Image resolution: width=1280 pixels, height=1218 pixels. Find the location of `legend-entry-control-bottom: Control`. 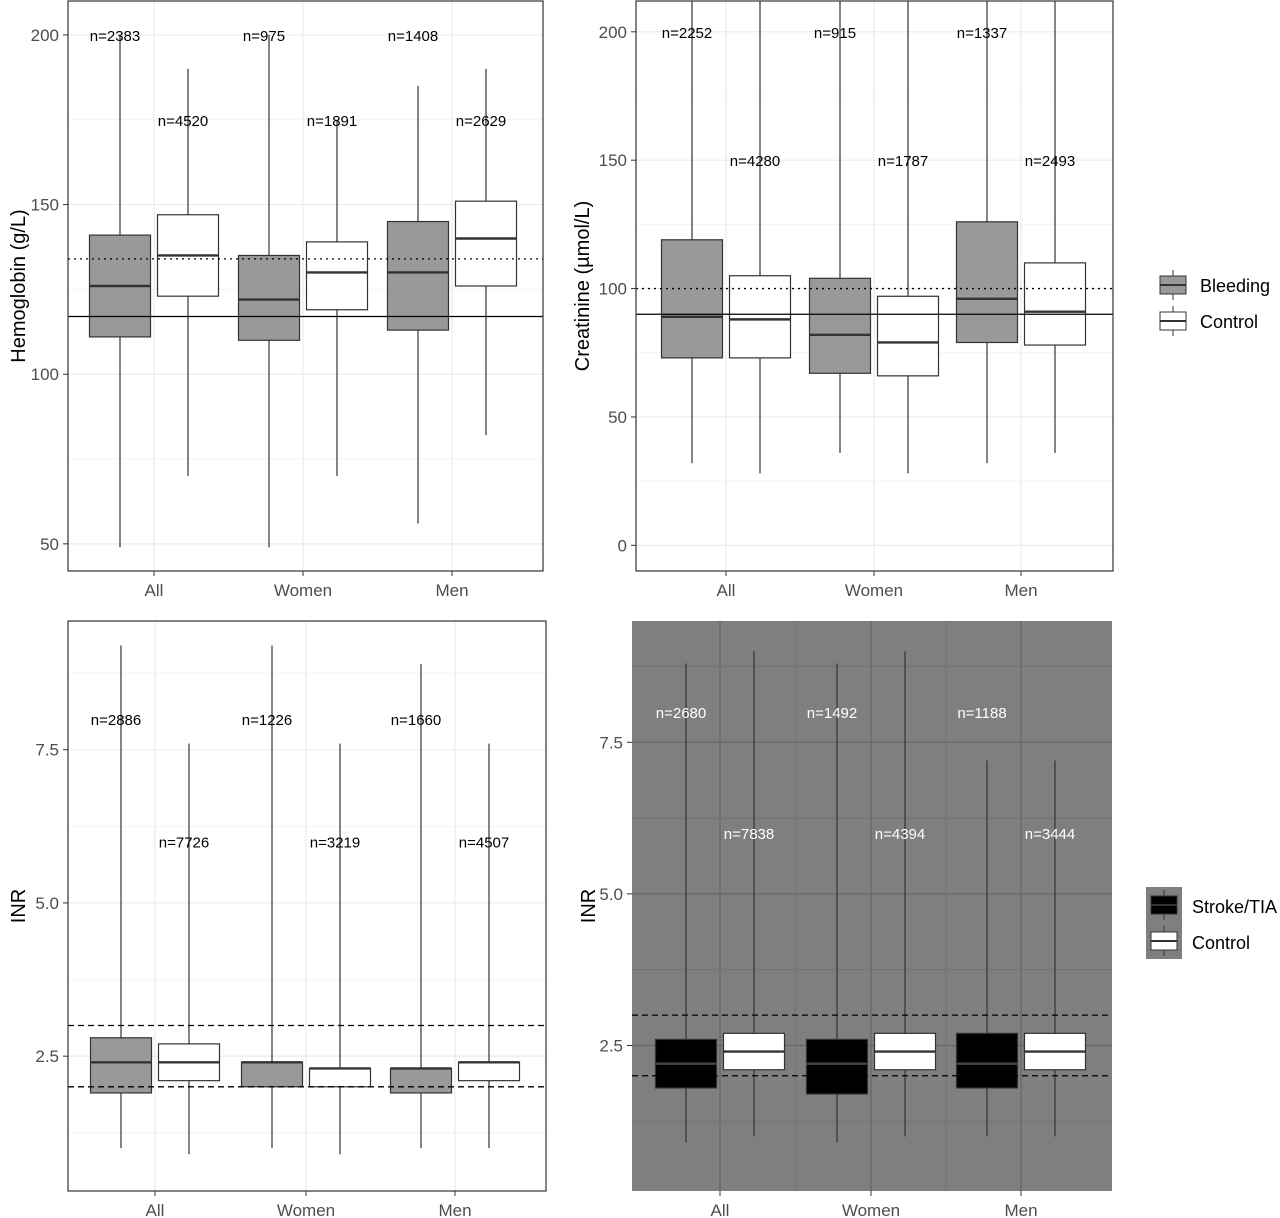

legend-entry-control-bottom: Control is located at coordinates (1200, 941).